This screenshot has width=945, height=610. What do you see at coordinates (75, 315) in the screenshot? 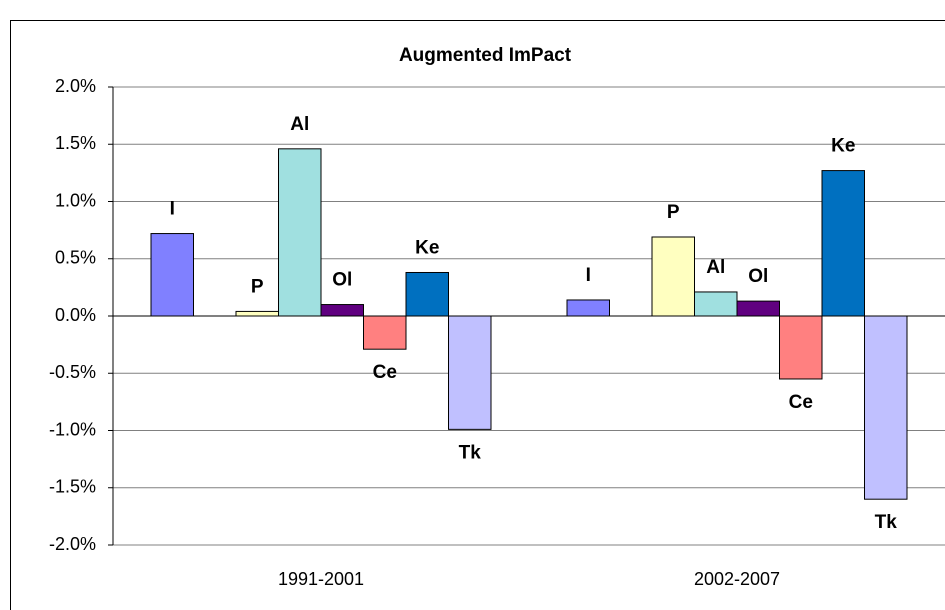
I see `y-tick-label: 0.0%` at bounding box center [75, 315].